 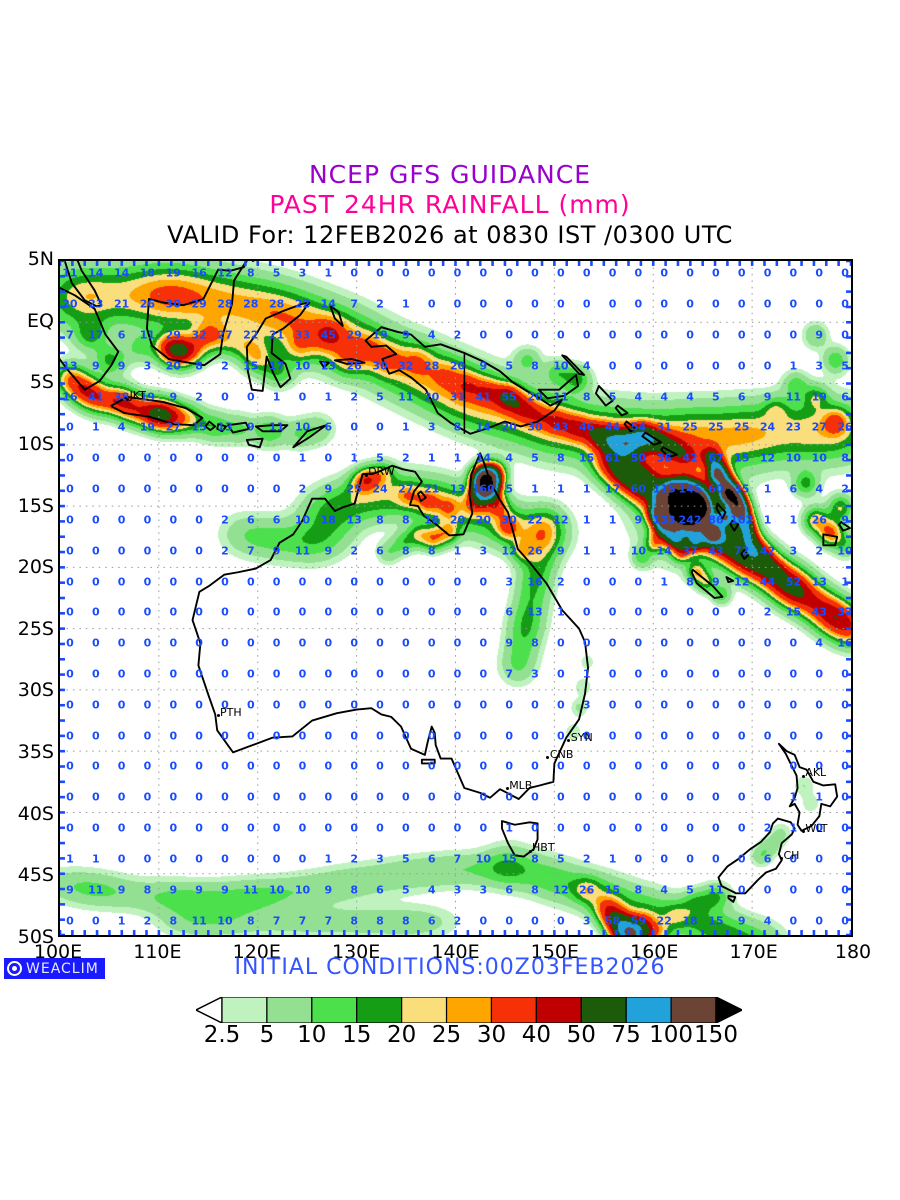 I want to click on grid-value: 29, so click(x=173, y=335).